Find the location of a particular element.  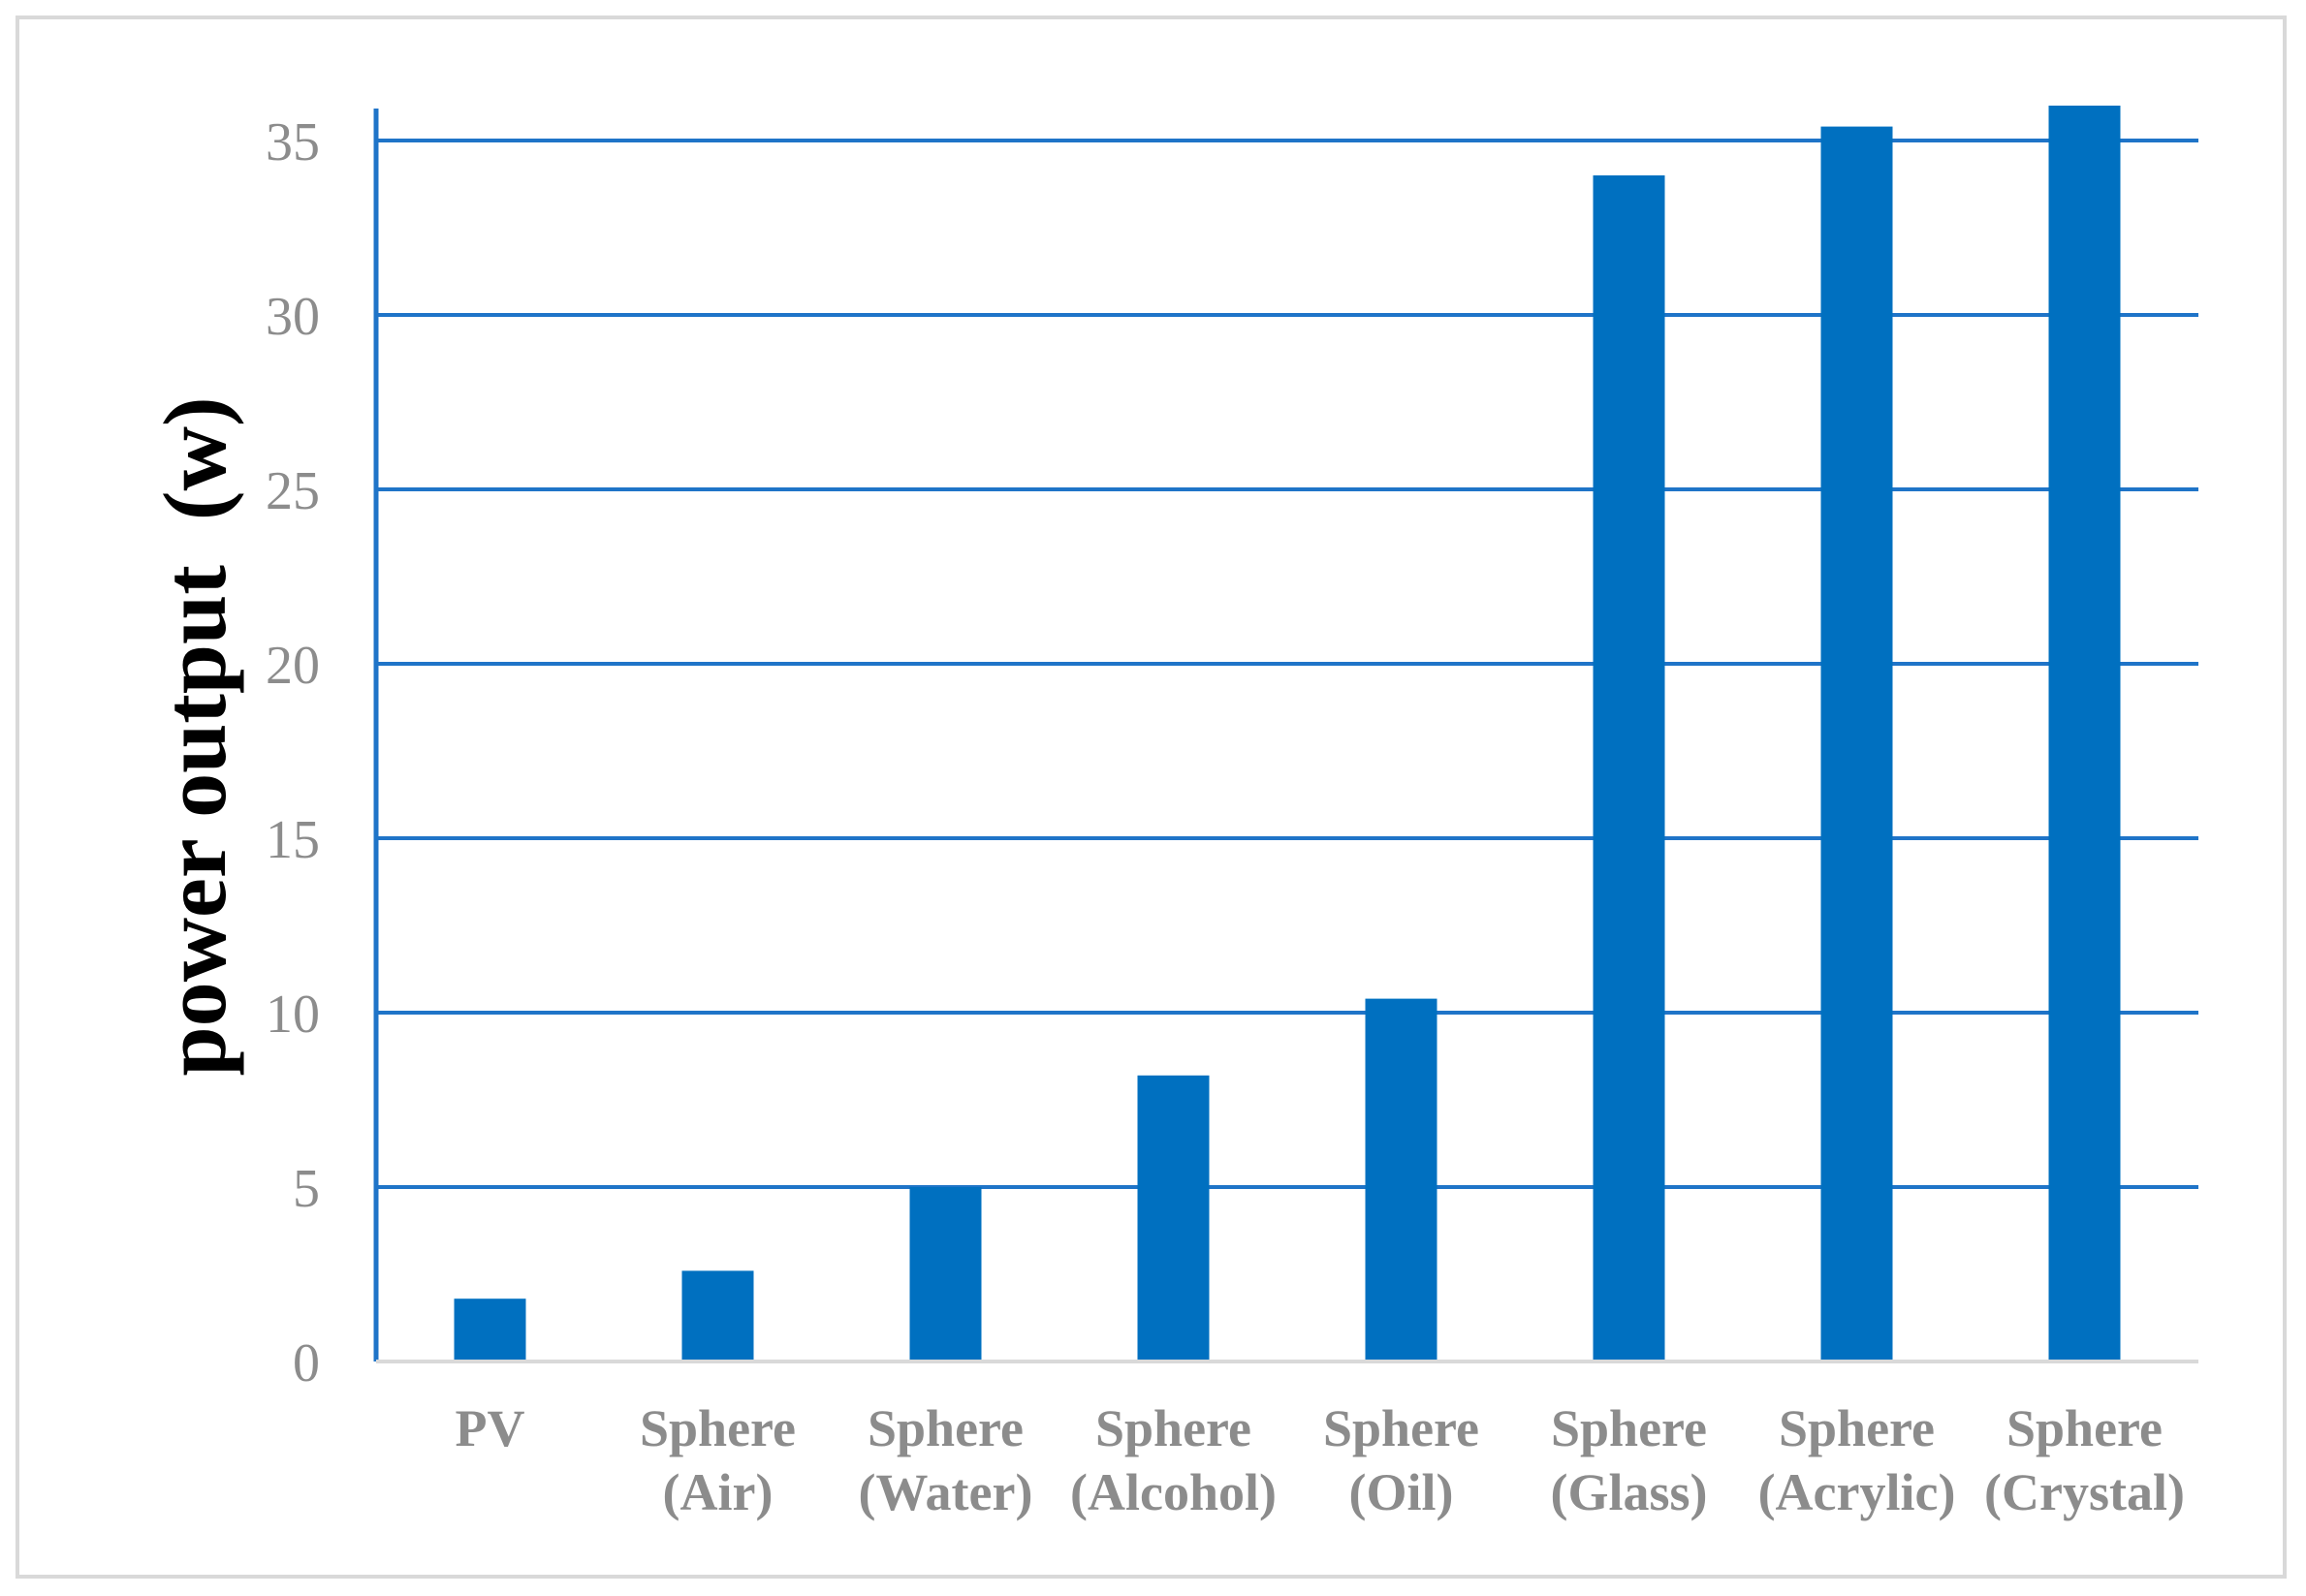

y-tick-labels: 0 5 10 15 20 25 30 35 is located at coordinates (293, 752).